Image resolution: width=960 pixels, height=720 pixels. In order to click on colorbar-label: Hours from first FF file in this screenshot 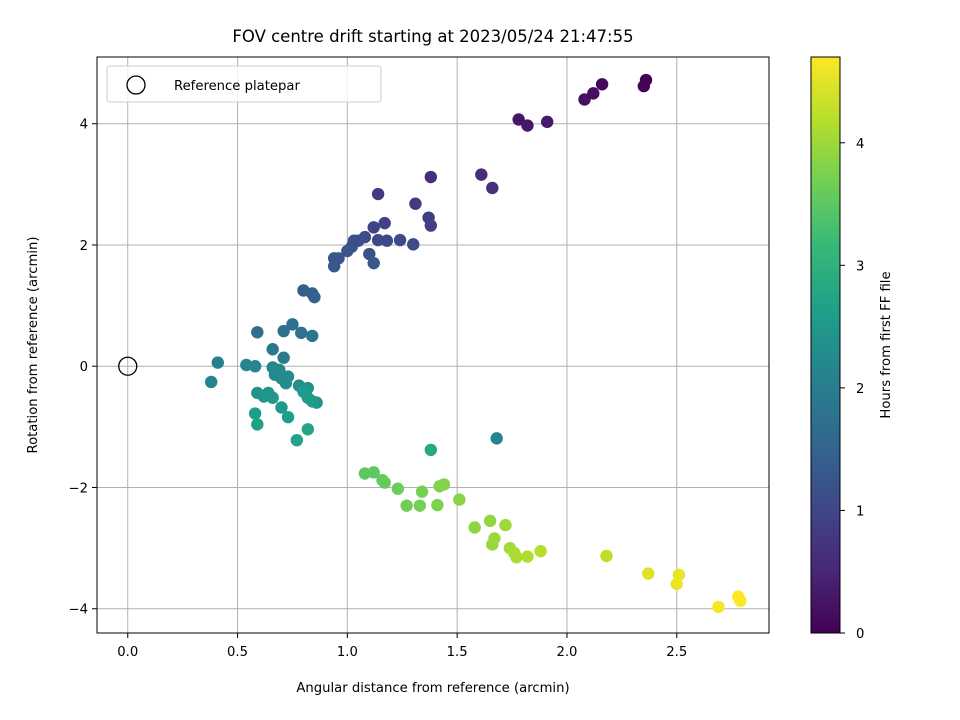, I will do `click(886, 344)`.